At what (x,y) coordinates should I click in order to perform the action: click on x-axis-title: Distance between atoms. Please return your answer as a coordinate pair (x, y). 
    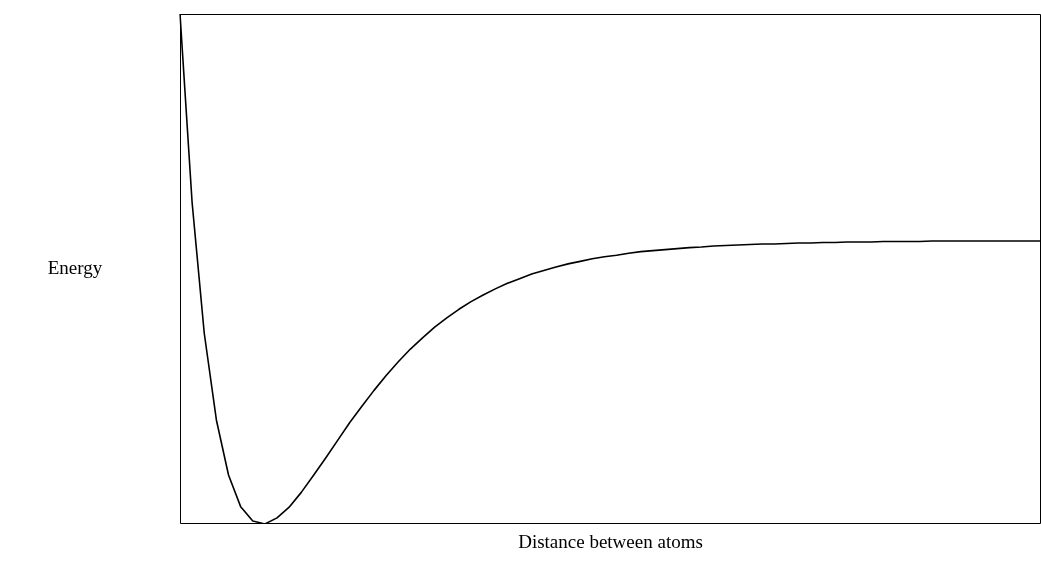
    Looking at the image, I should click on (610, 542).